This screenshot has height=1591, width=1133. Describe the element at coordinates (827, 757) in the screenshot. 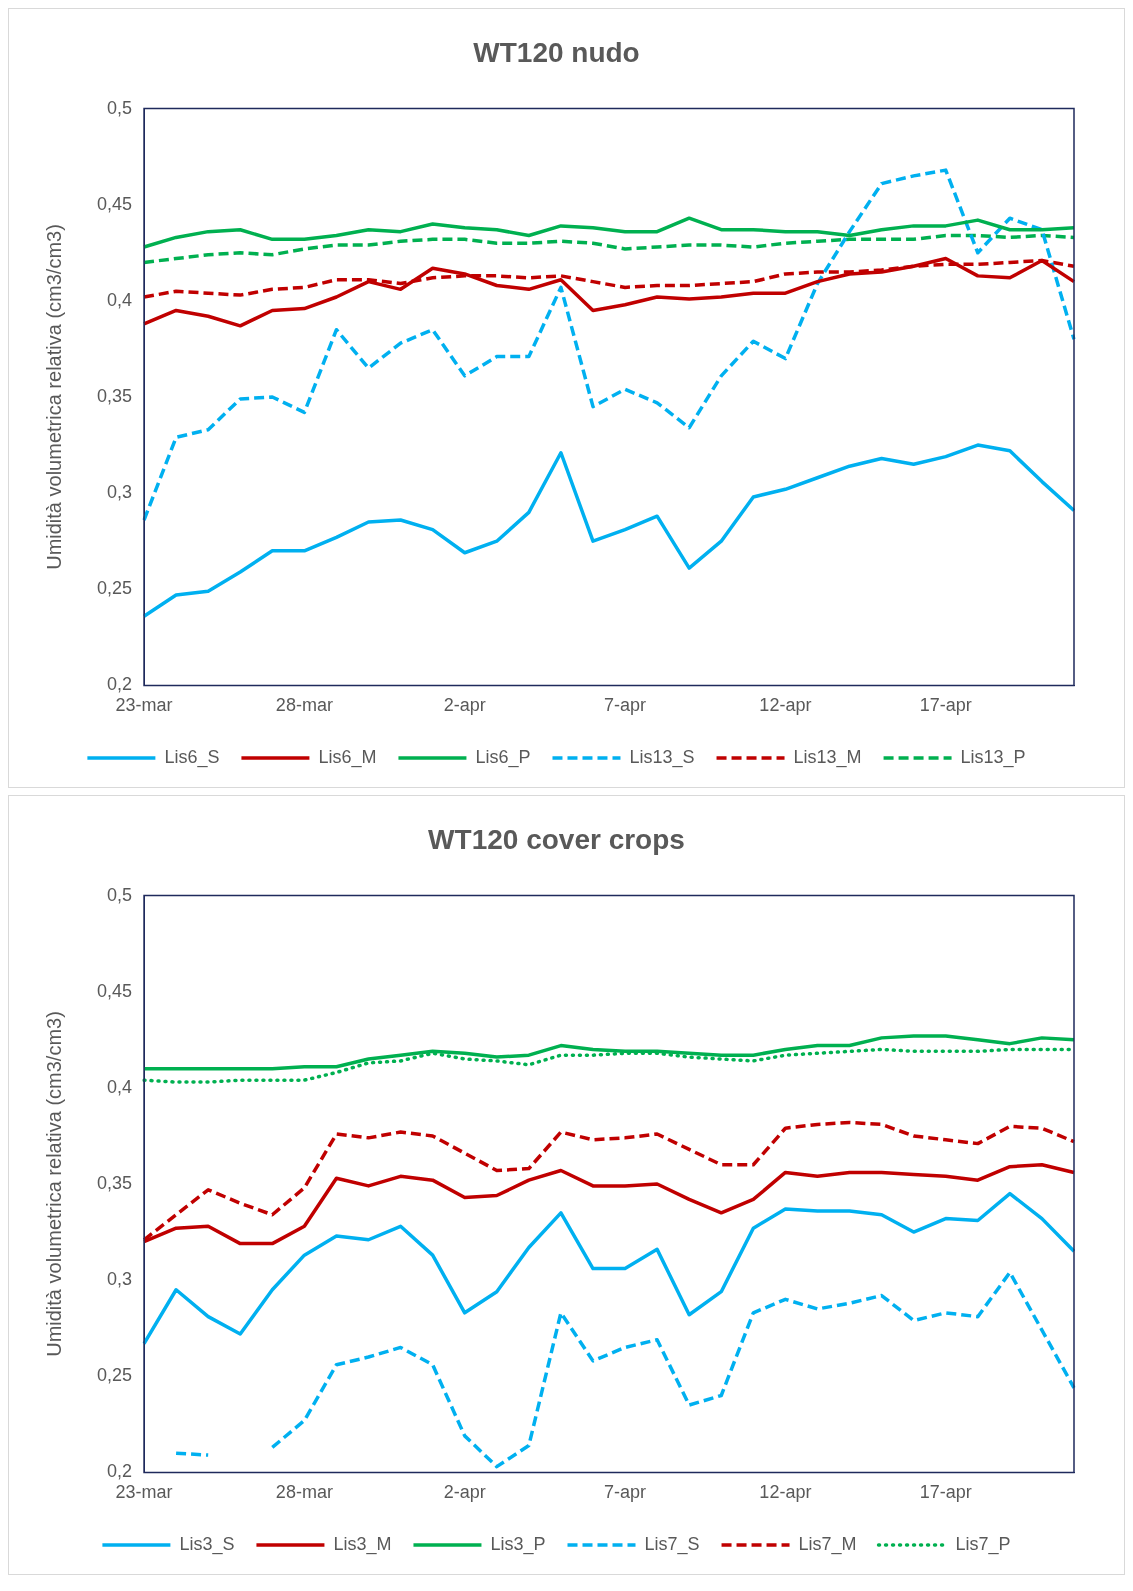

I see `legend-label: Lis13_M` at that location.